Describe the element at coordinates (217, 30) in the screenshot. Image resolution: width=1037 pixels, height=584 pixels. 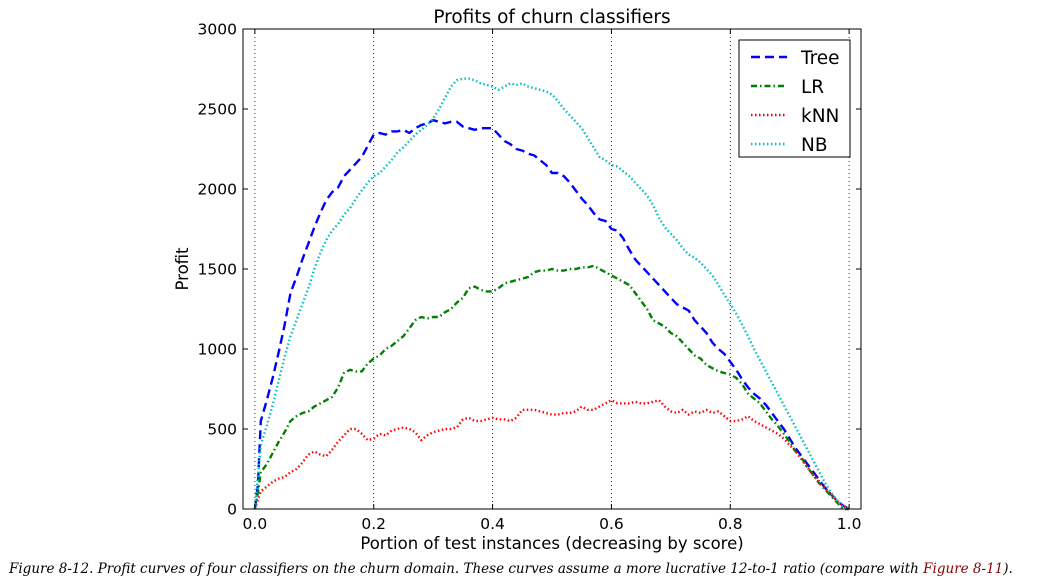
I see `y-tick-label-6: 3000` at that location.